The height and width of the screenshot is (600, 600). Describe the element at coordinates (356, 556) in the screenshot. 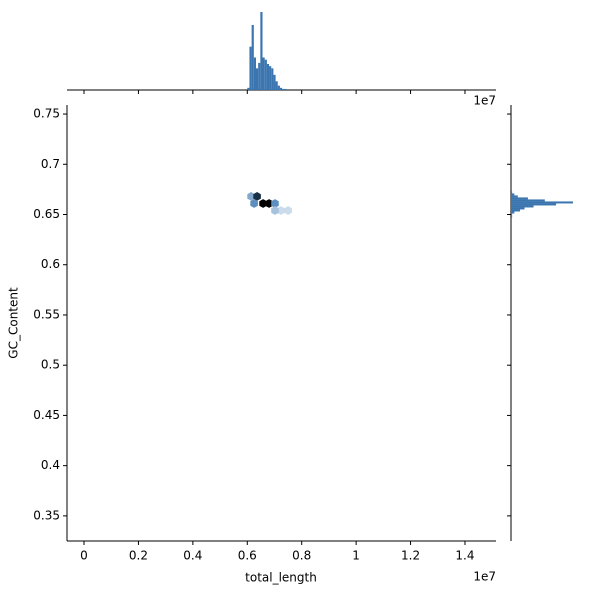

I see `x-tick-label: 1` at that location.